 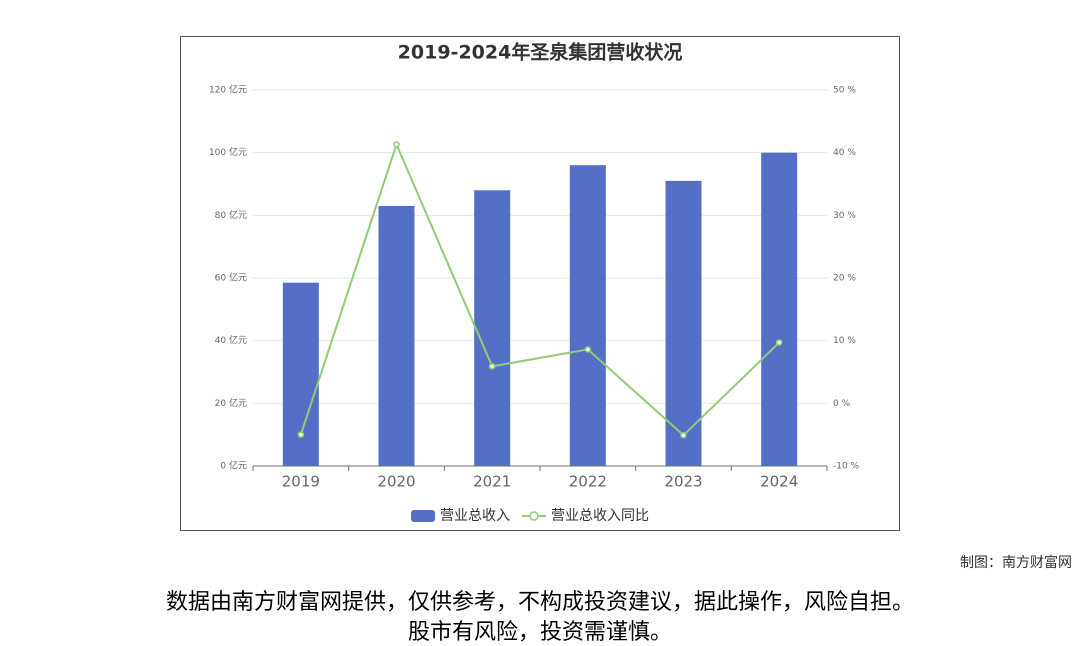 I want to click on disclaimer: 股市有风险，投资需谨慎。, so click(x=539, y=632).